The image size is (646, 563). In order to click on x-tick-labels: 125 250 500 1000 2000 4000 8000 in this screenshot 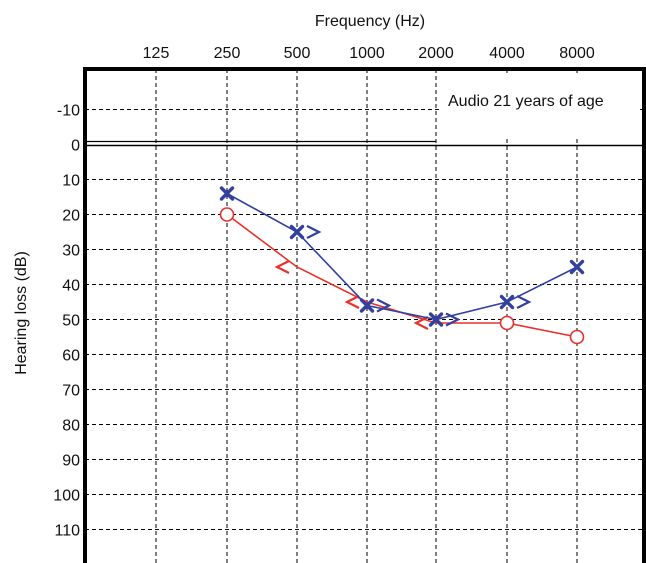, I will do `click(369, 53)`.